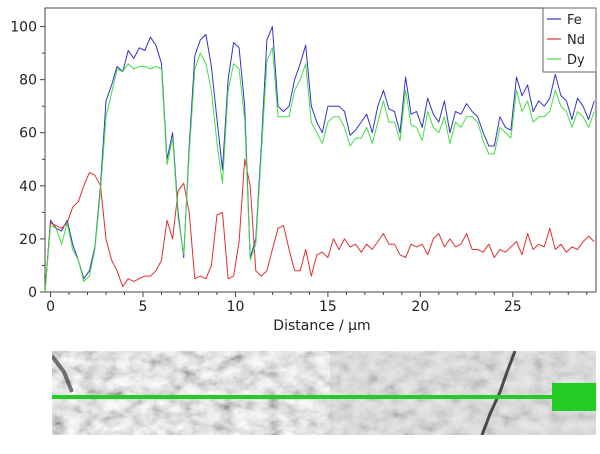 Image resolution: width=600 pixels, height=454 pixels. Describe the element at coordinates (463, 393) in the screenshot. I see `micrograph-right-tone` at that location.